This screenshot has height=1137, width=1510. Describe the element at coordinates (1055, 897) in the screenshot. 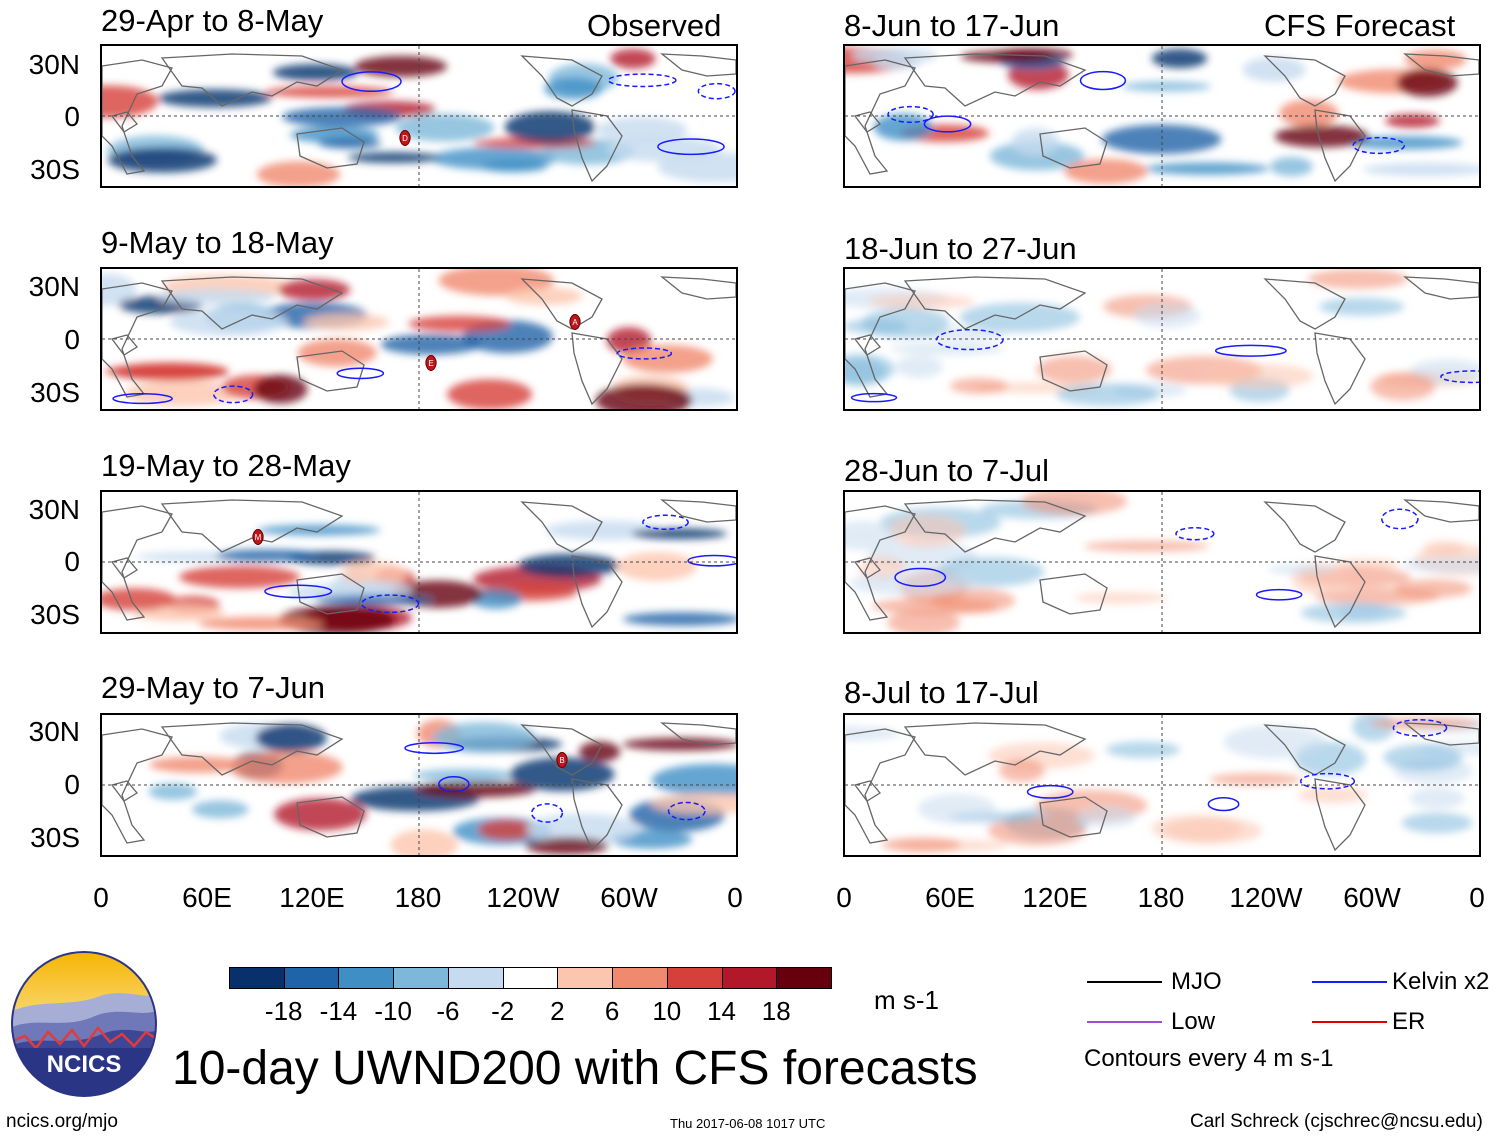

I see `lon-label-fc-120e: 120E` at that location.